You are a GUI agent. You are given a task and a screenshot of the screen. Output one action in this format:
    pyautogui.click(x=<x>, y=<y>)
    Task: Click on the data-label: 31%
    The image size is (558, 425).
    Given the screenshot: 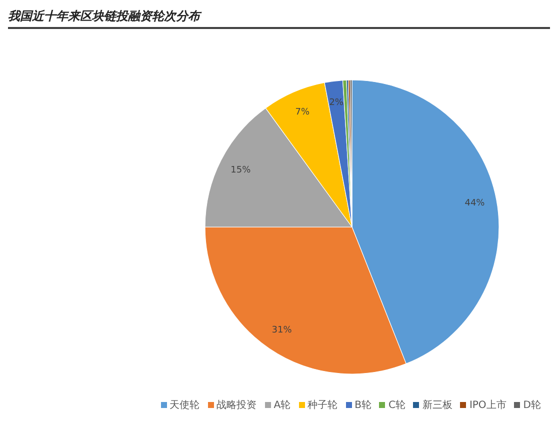 What is the action you would take?
    pyautogui.click(x=282, y=330)
    